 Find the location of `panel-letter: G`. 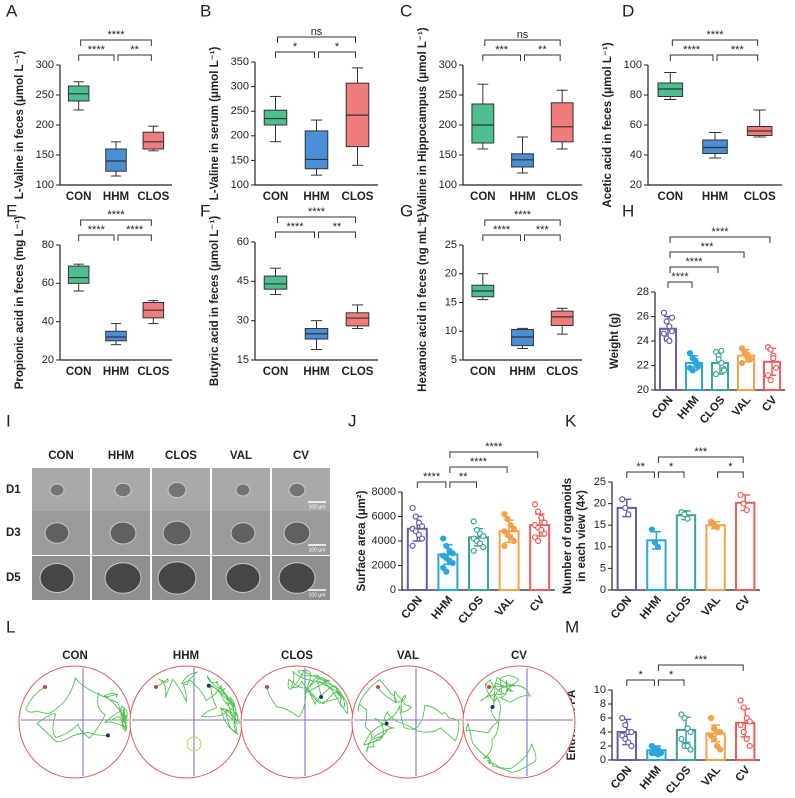

panel-letter: G is located at coordinates (406, 210).